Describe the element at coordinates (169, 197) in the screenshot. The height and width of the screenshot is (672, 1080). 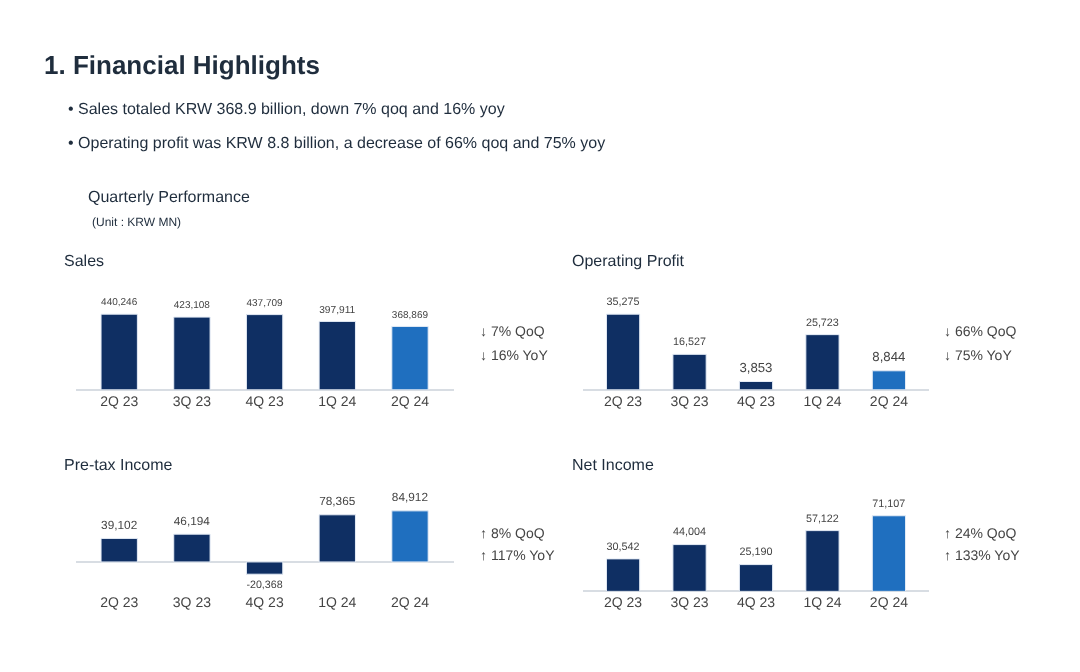
I see `text: Quarterly Performance` at that location.